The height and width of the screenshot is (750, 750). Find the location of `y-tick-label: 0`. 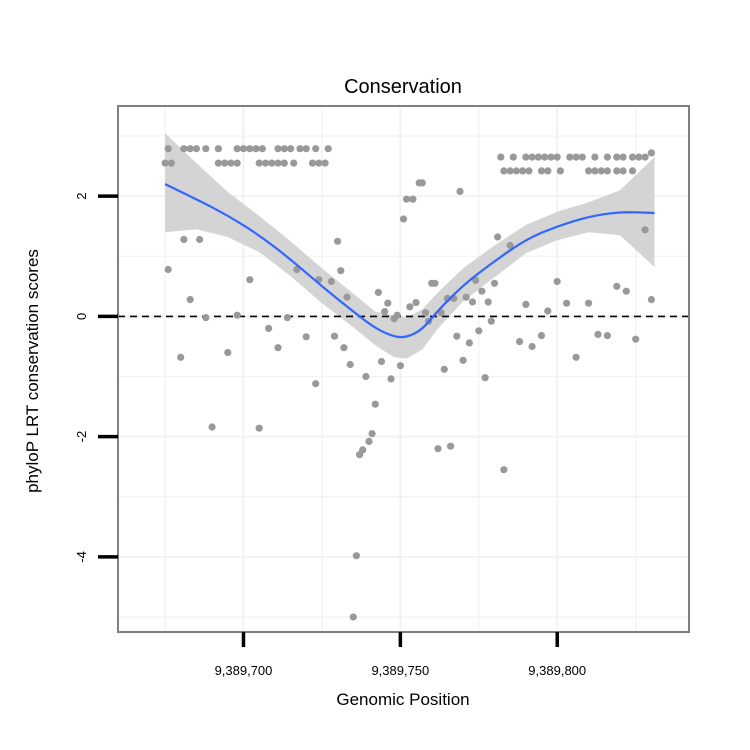

y-tick-label: 0 is located at coordinates (81, 316).